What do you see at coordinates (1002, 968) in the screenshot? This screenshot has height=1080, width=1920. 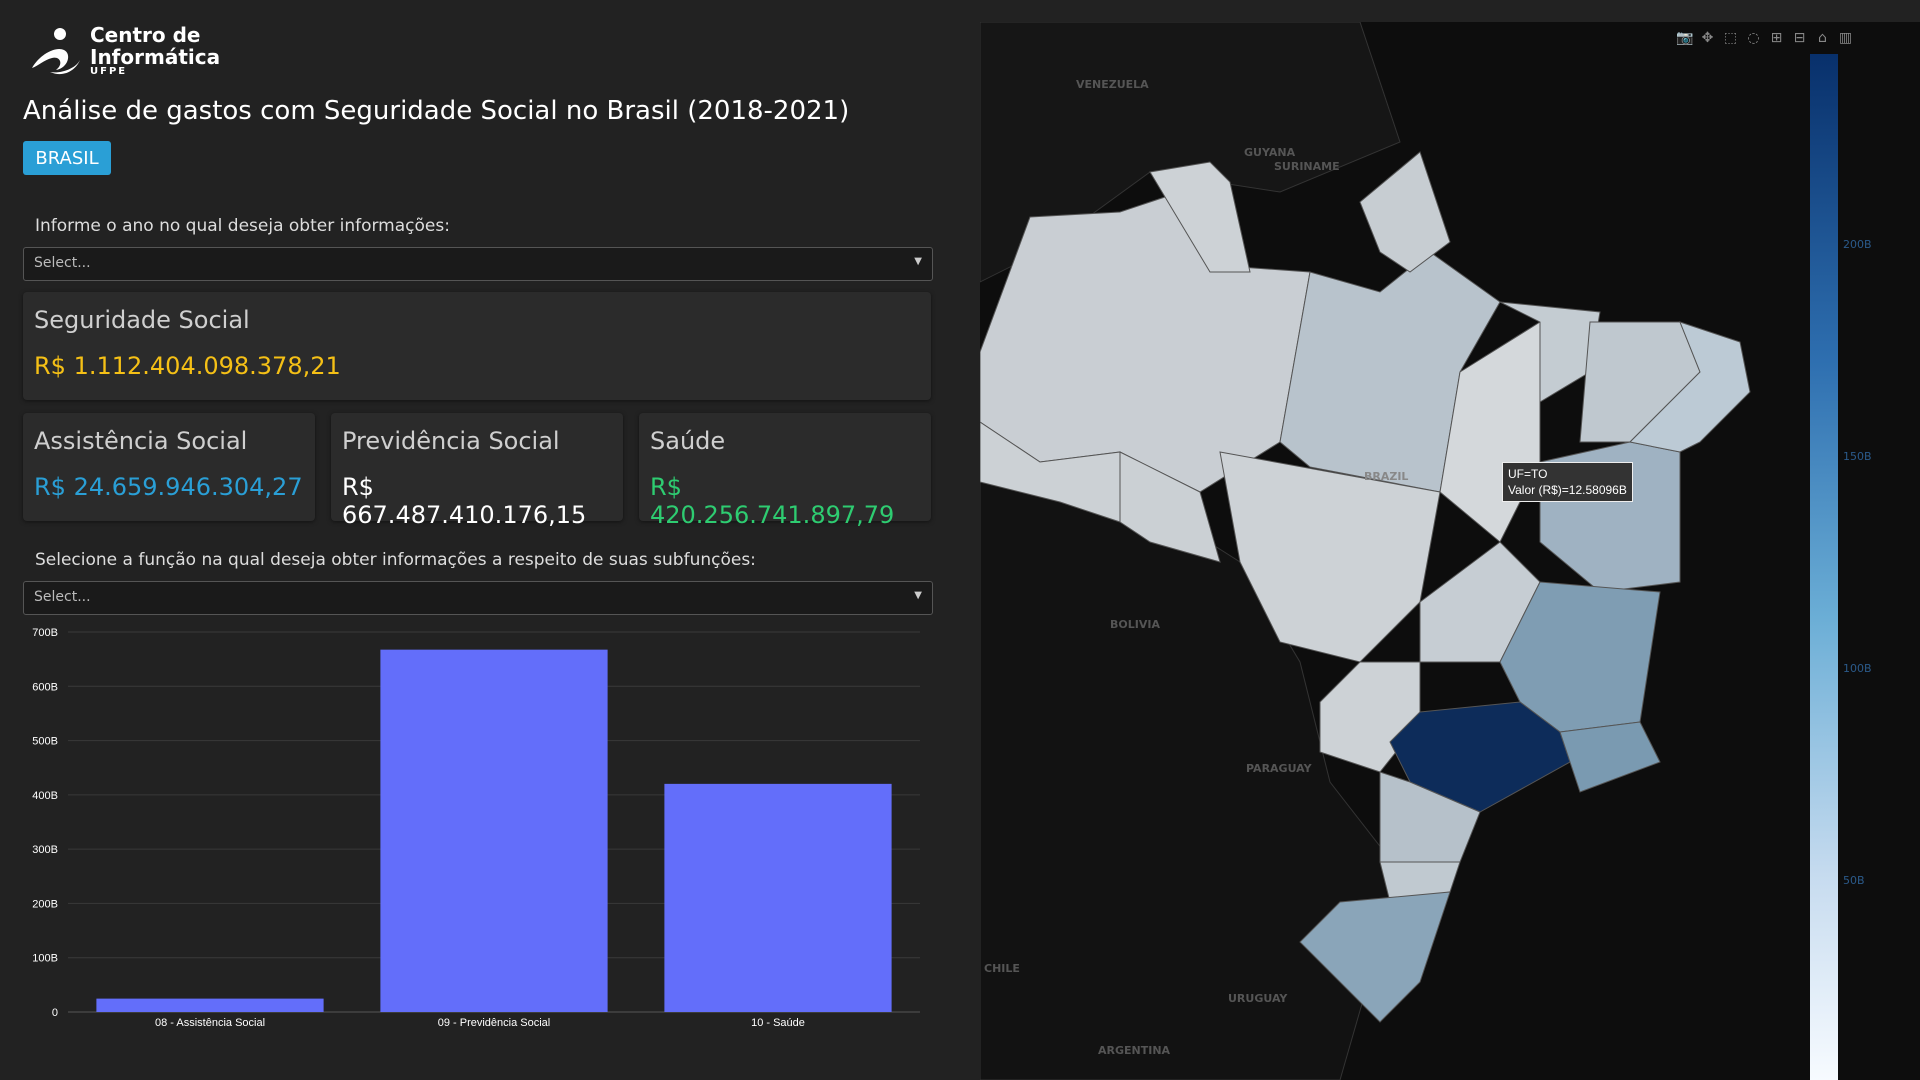 I see `map-label-chile: CHILE` at bounding box center [1002, 968].